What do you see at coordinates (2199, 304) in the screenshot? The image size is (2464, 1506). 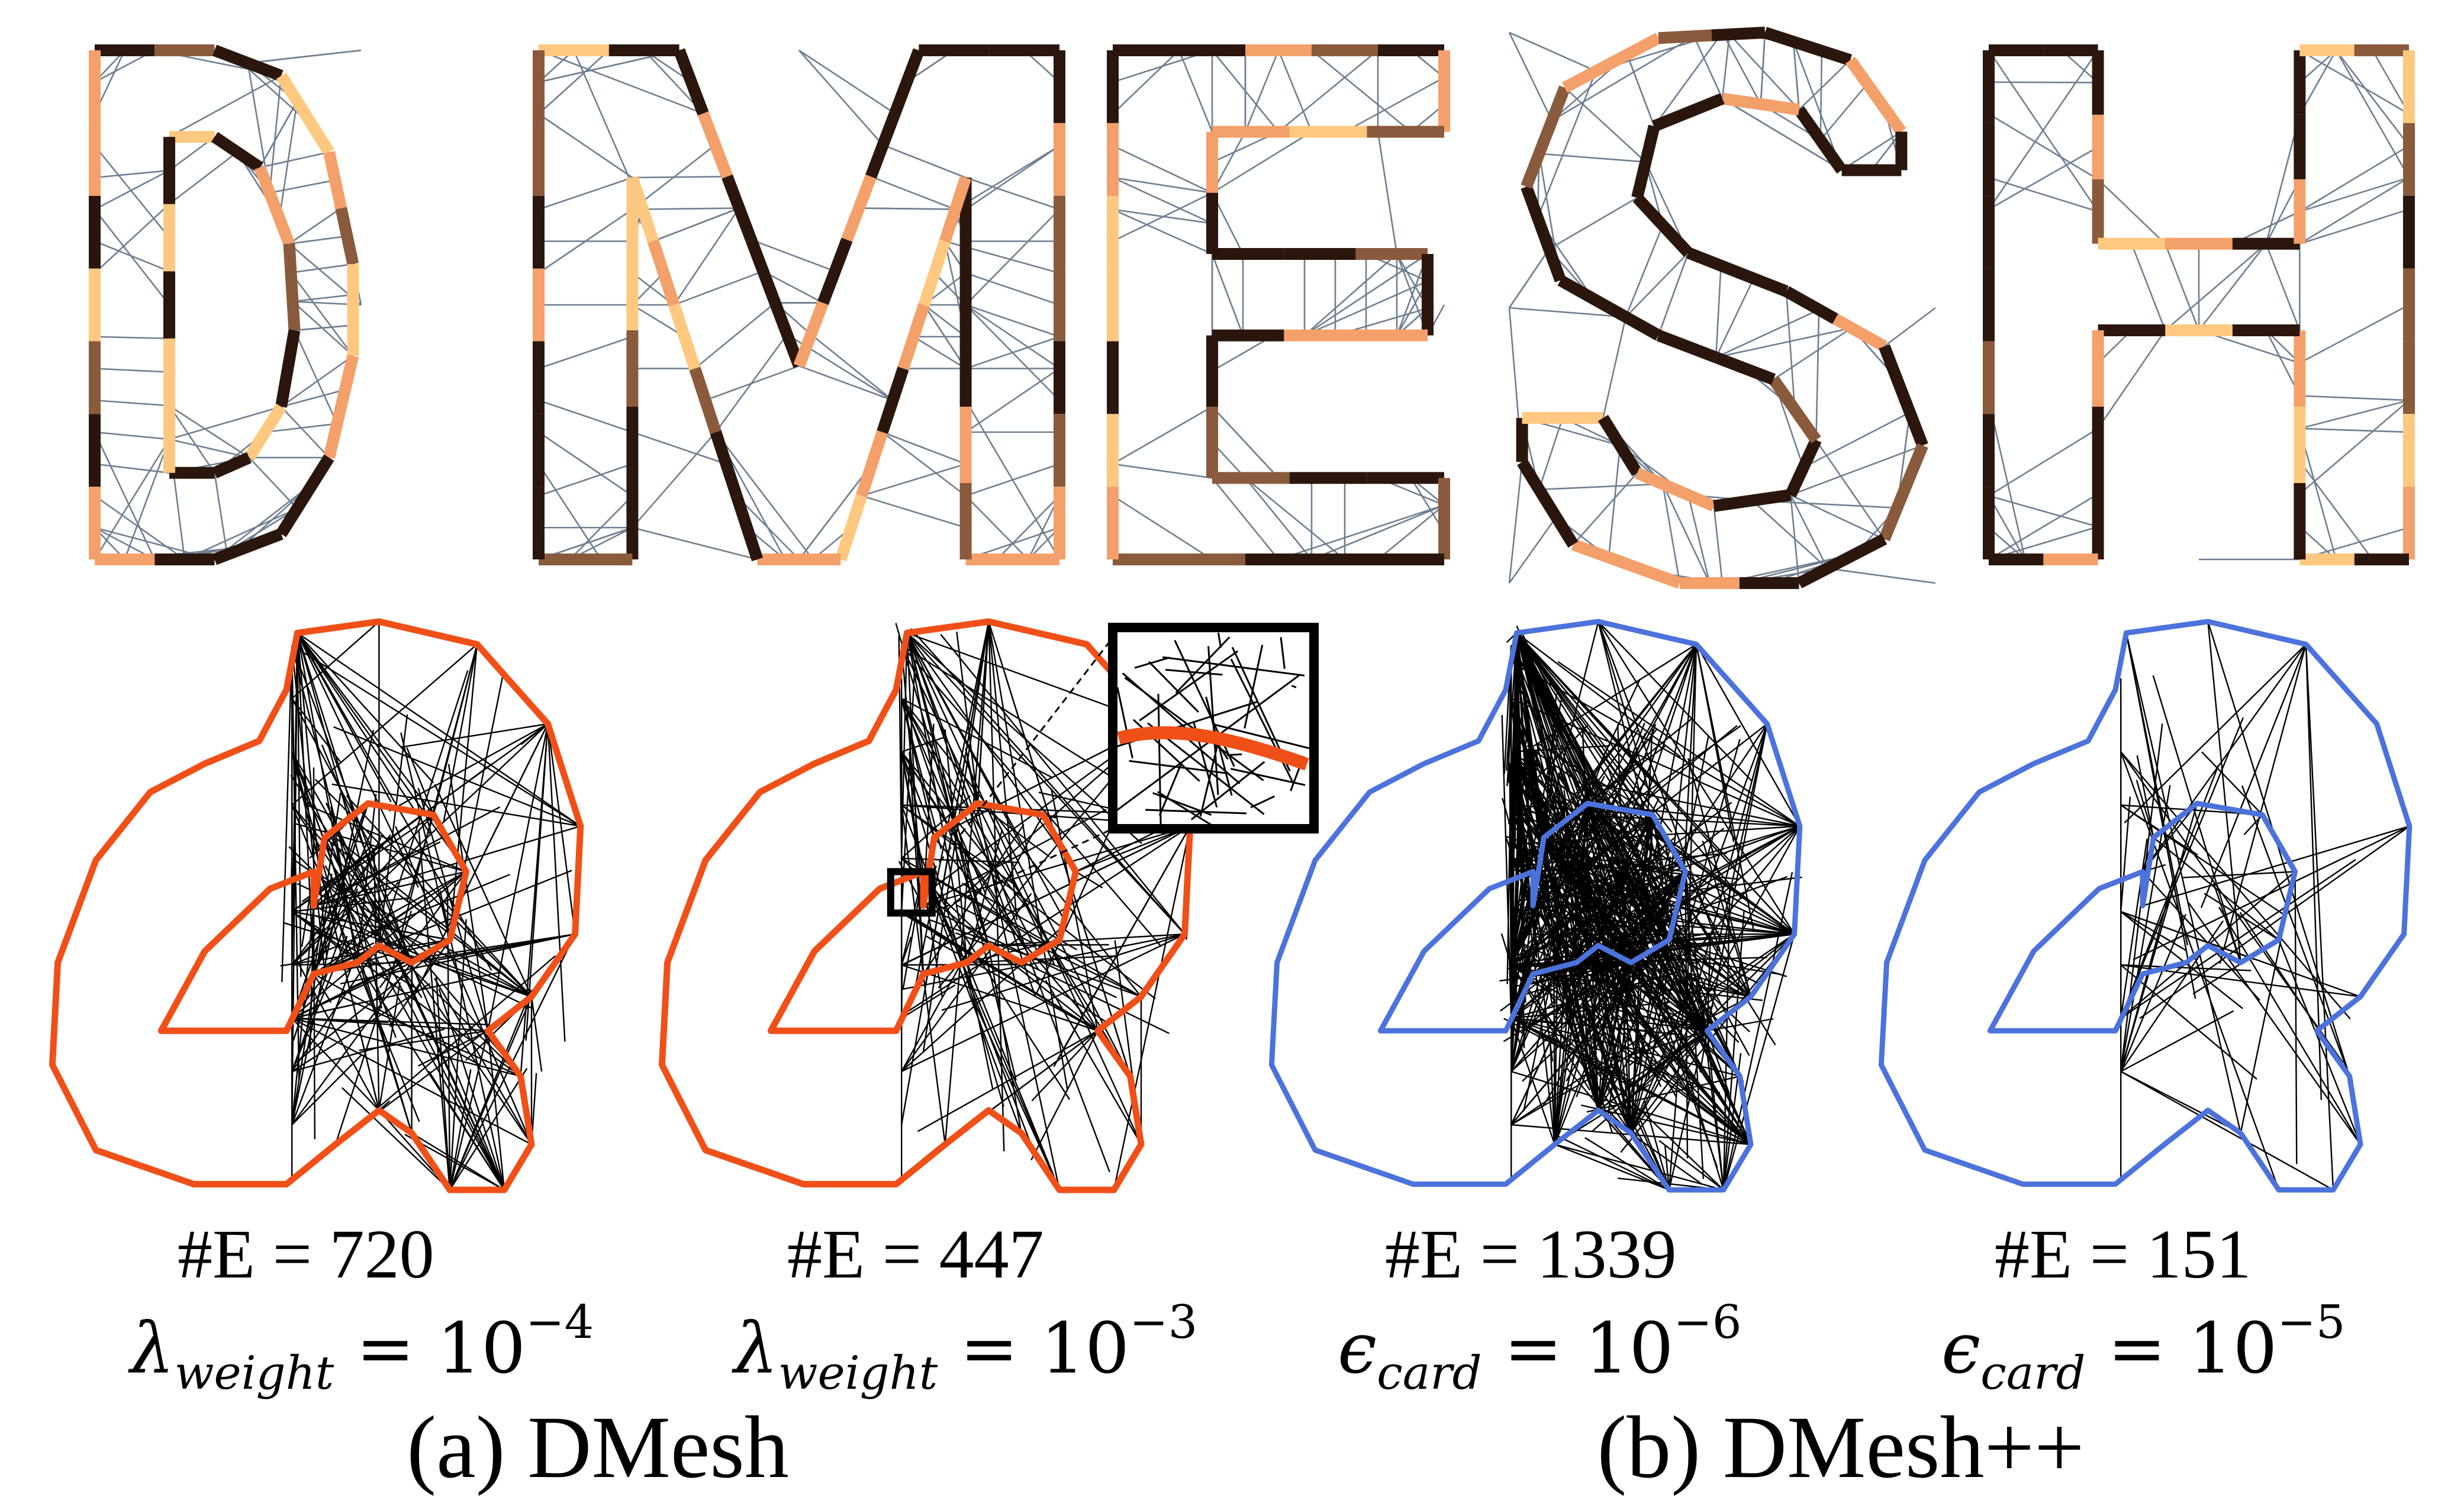 I see `letter-h-mesh` at bounding box center [2199, 304].